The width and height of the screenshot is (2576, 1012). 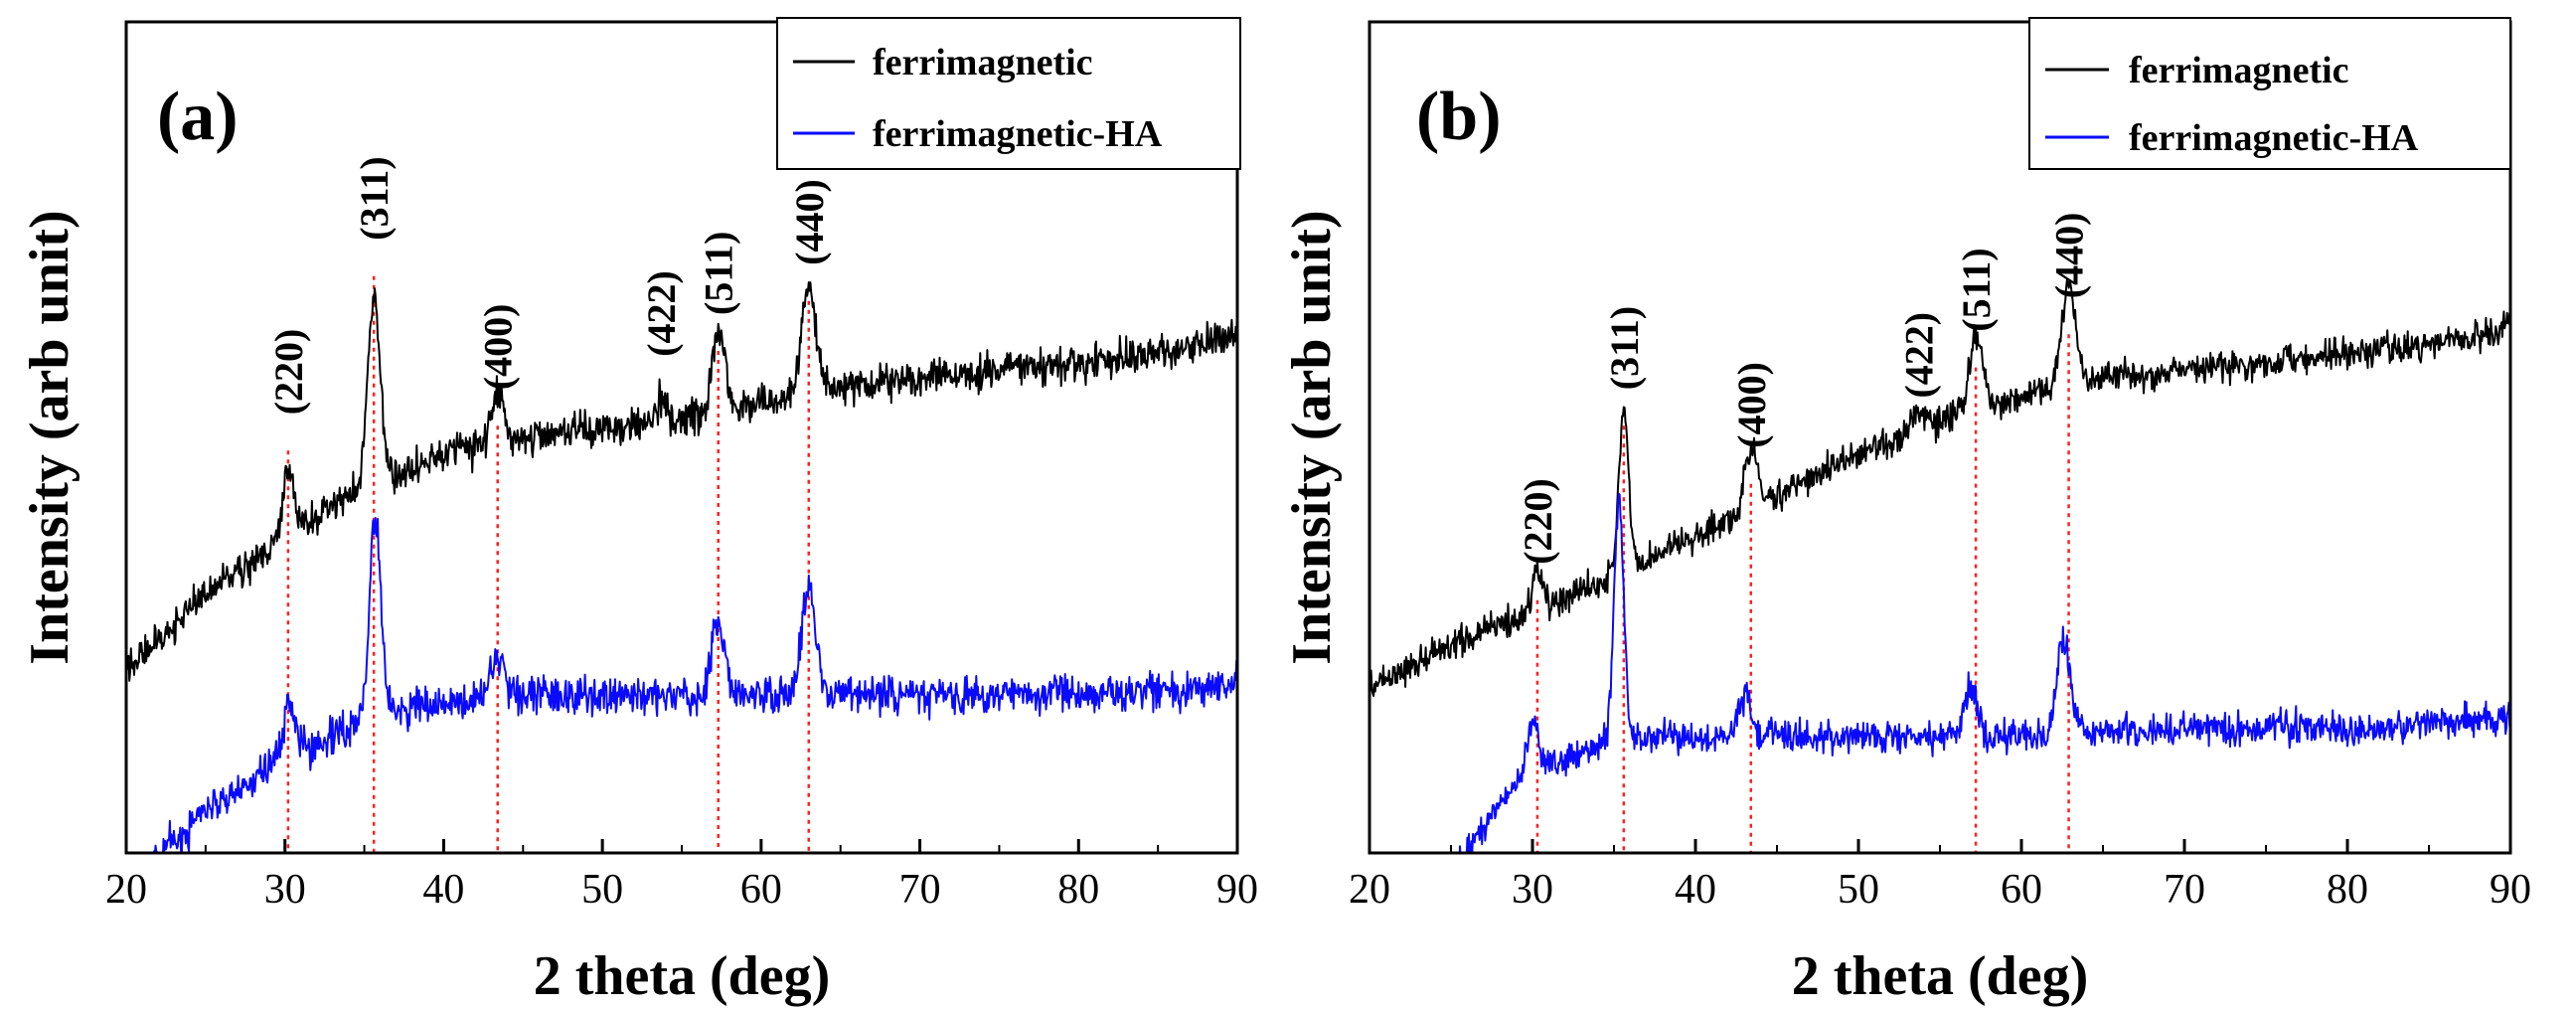 I want to click on panel-label: (b), so click(x=1459, y=117).